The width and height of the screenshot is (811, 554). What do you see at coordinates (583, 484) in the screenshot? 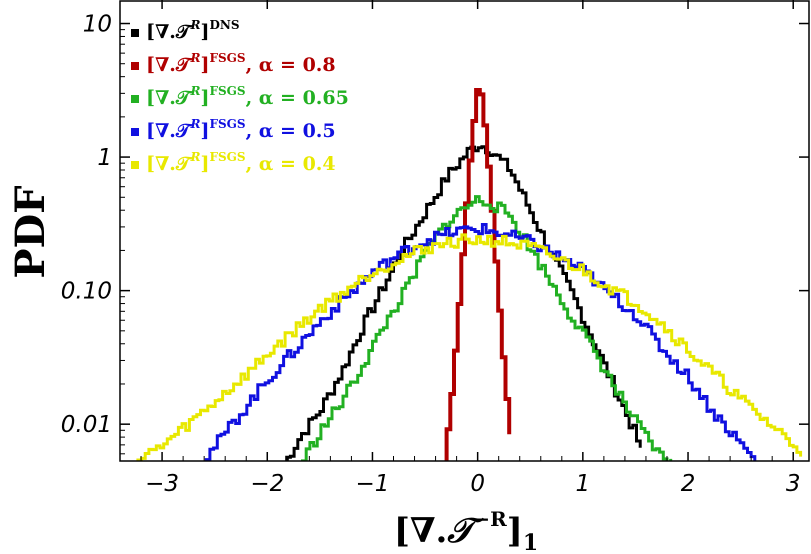
I see `x-tick-label: 1` at bounding box center [583, 484].